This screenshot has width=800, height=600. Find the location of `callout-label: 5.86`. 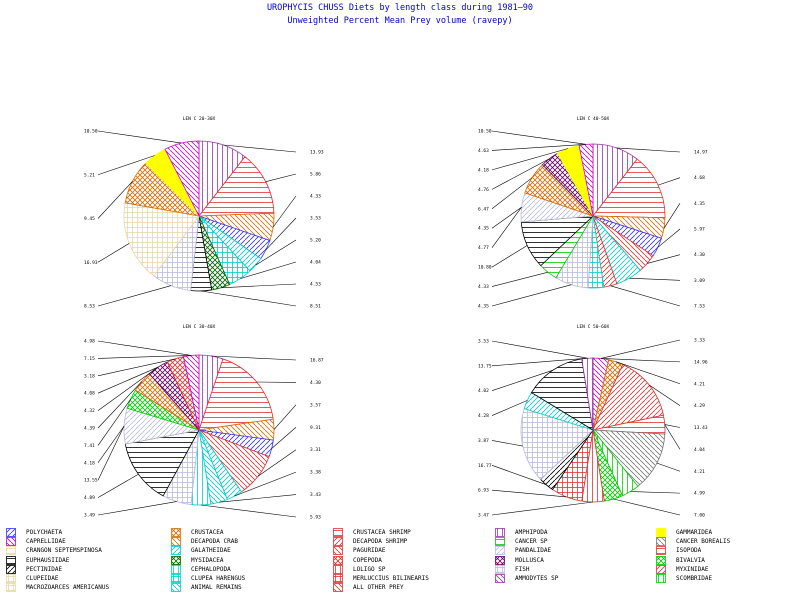

callout-label: 5.86 is located at coordinates (315, 175).